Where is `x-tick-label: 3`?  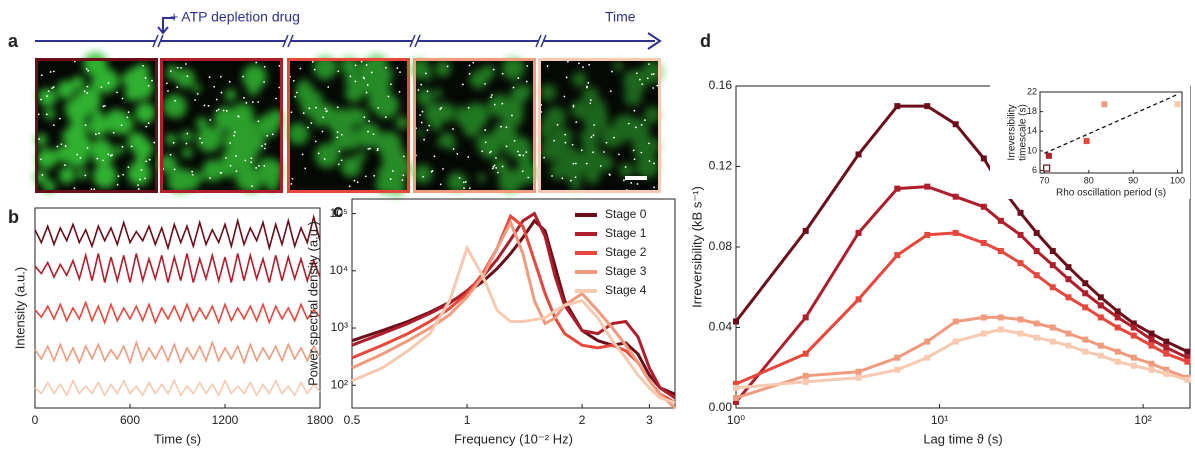 x-tick-label: 3 is located at coordinates (649, 420).